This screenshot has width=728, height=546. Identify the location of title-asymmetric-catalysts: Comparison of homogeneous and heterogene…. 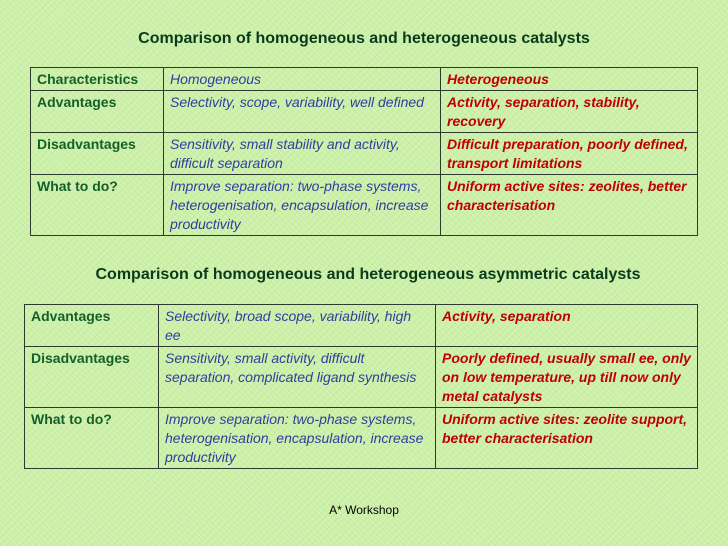
(368, 274).